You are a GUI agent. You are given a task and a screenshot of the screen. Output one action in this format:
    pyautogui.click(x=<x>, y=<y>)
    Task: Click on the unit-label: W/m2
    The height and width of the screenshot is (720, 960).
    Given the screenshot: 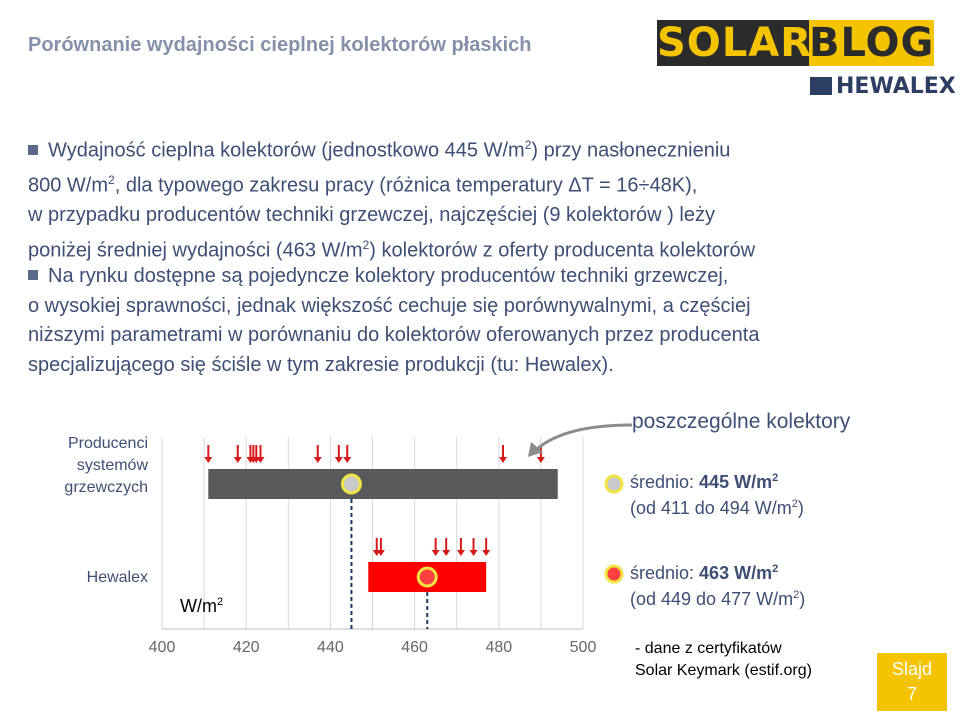 What is the action you would take?
    pyautogui.click(x=201, y=606)
    